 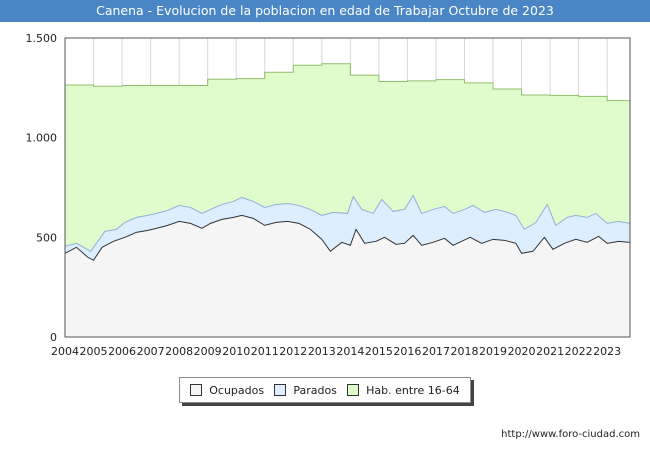 What do you see at coordinates (413, 390) in the screenshot?
I see `legend-label-hab: Hab. entre 16-64` at bounding box center [413, 390].